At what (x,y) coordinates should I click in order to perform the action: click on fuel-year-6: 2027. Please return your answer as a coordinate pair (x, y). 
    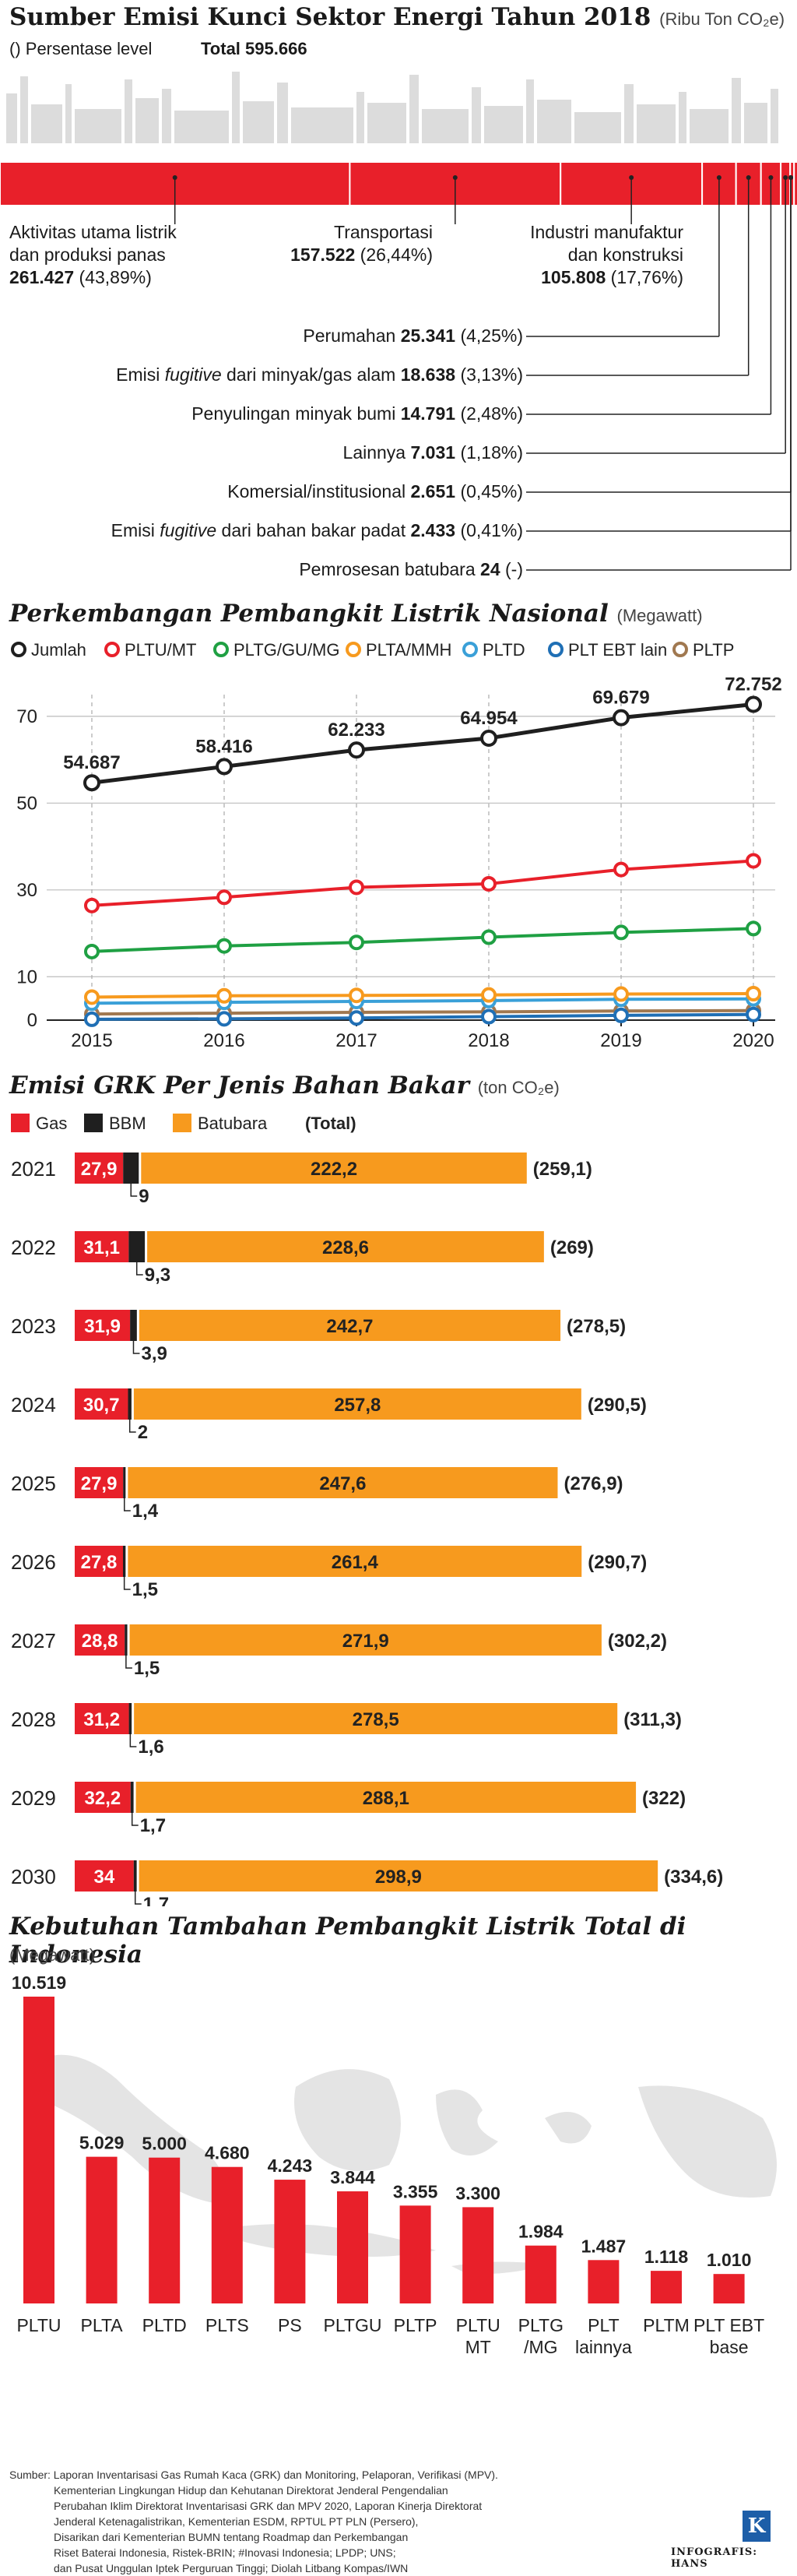
    Looking at the image, I should click on (33, 1640).